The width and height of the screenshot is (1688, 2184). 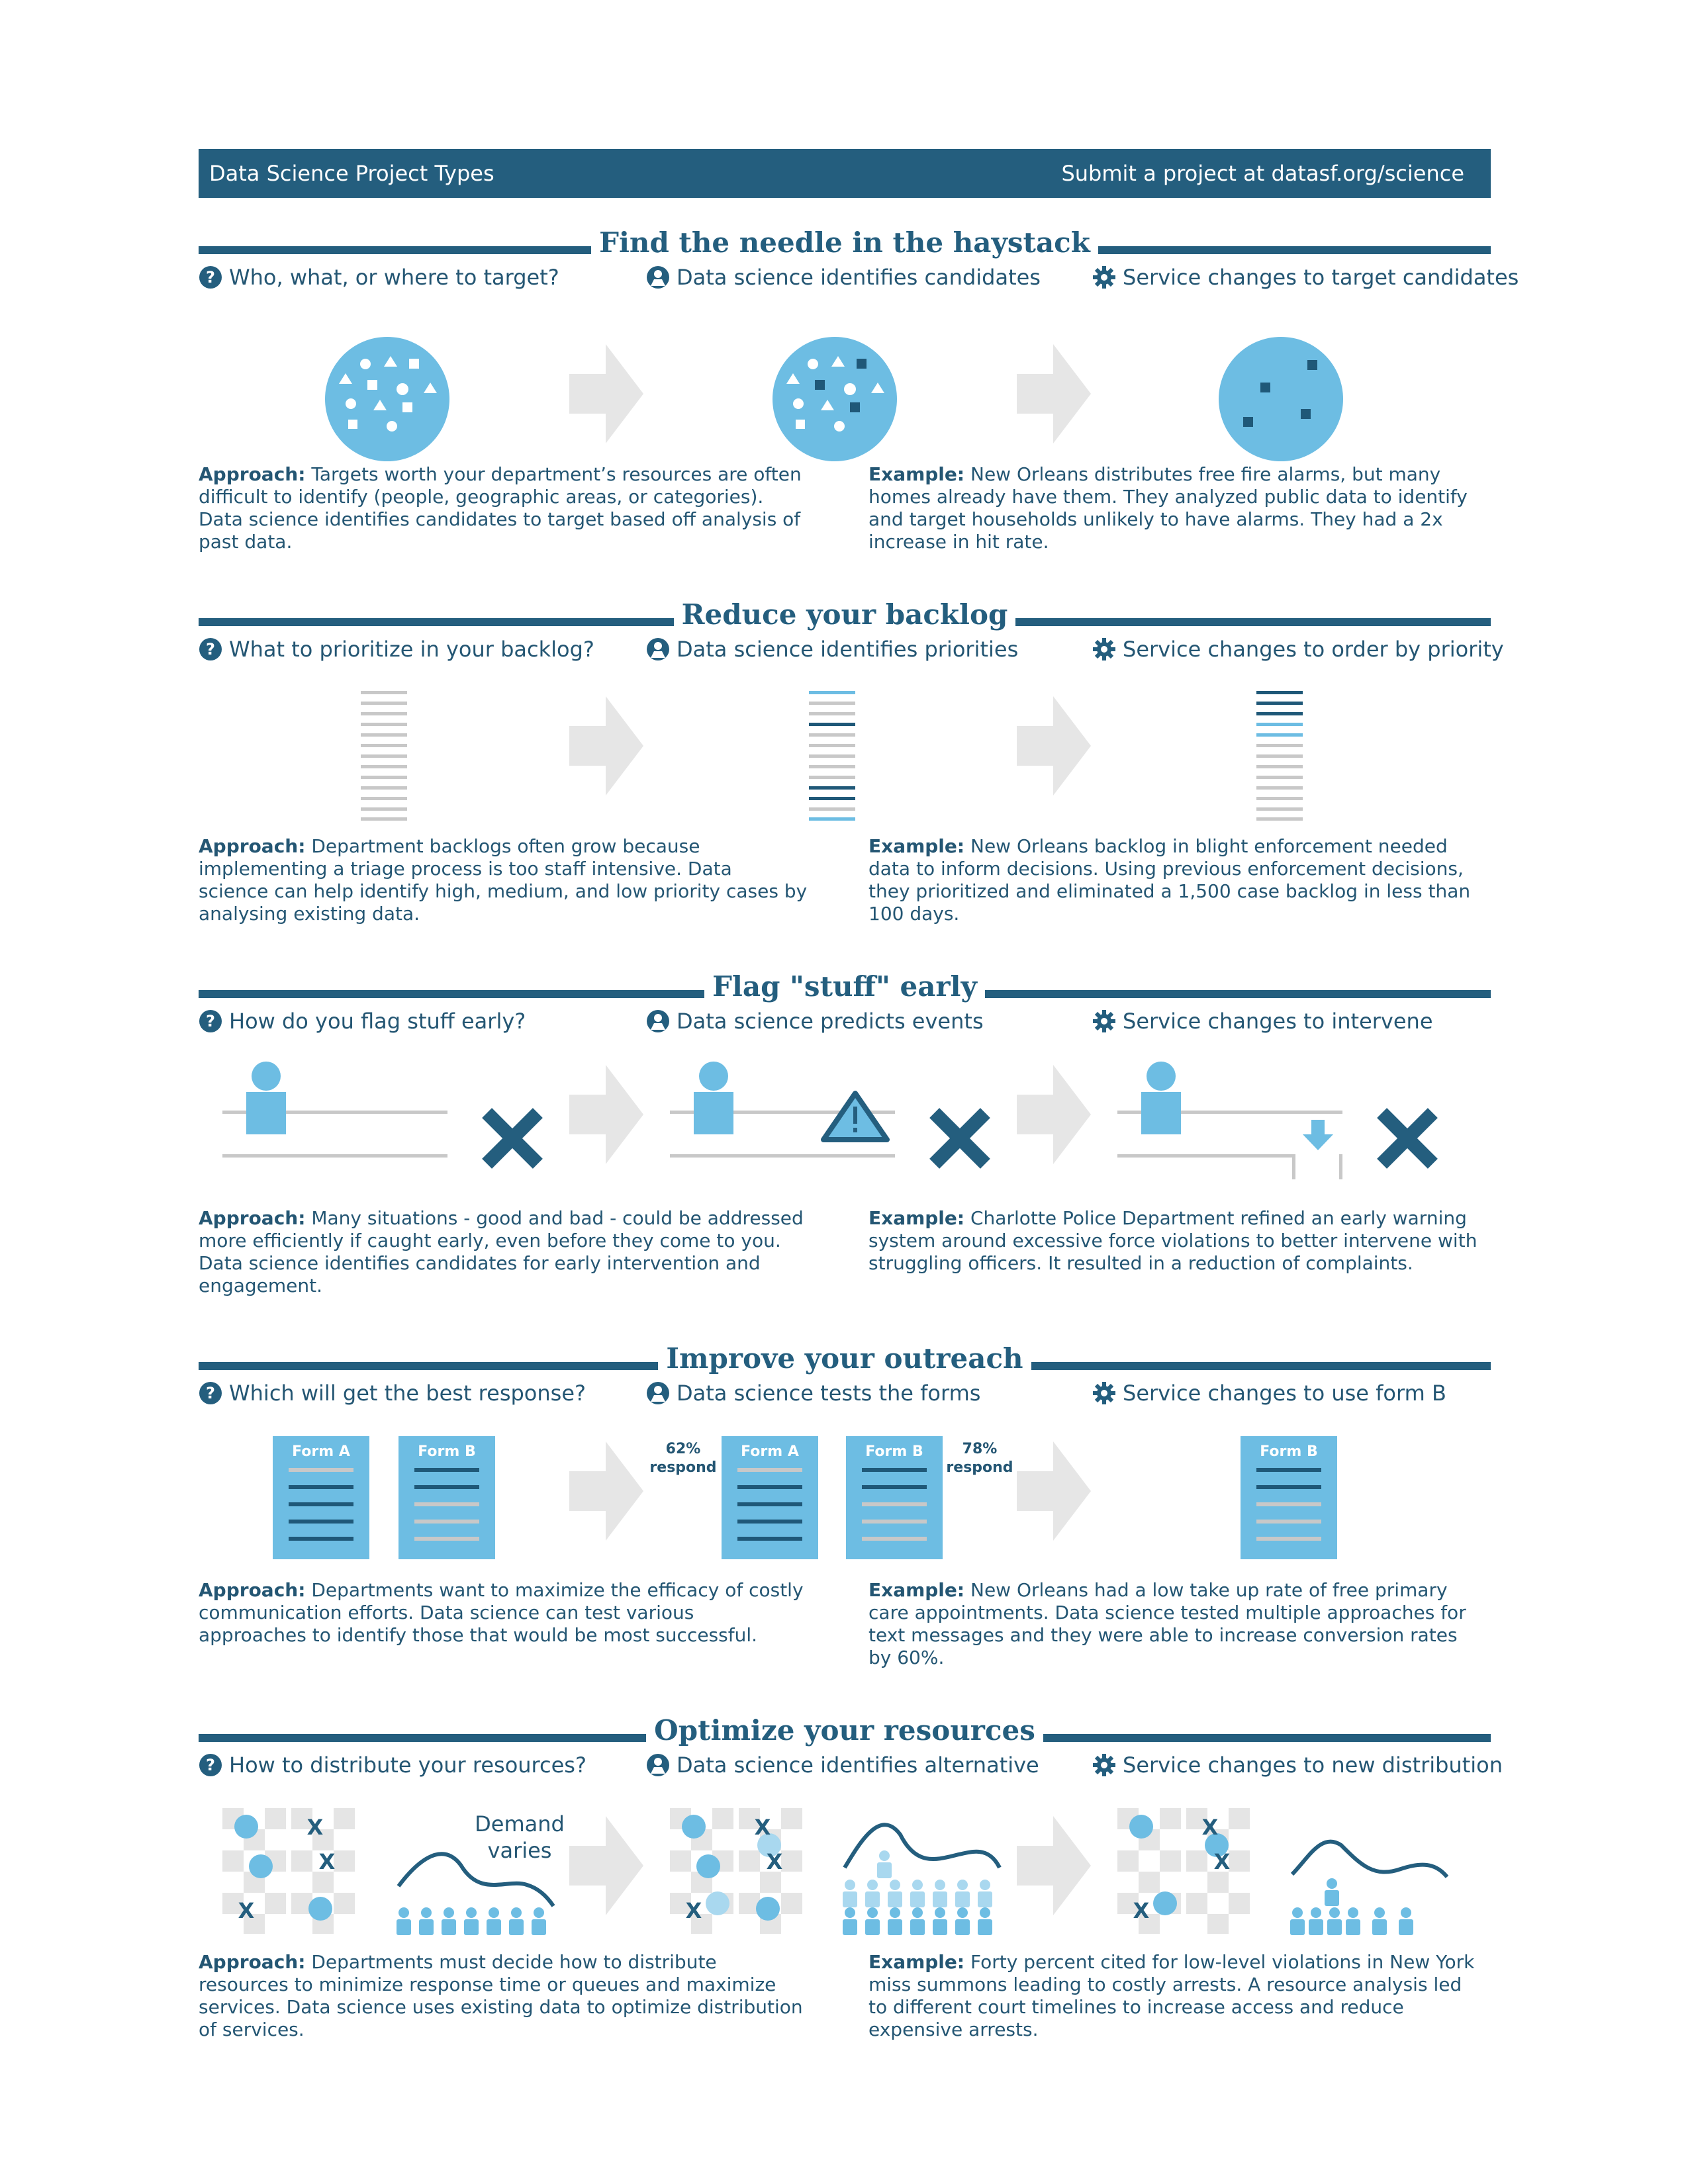 I want to click on form-b-response-rate: 78% respond, so click(x=979, y=1459).